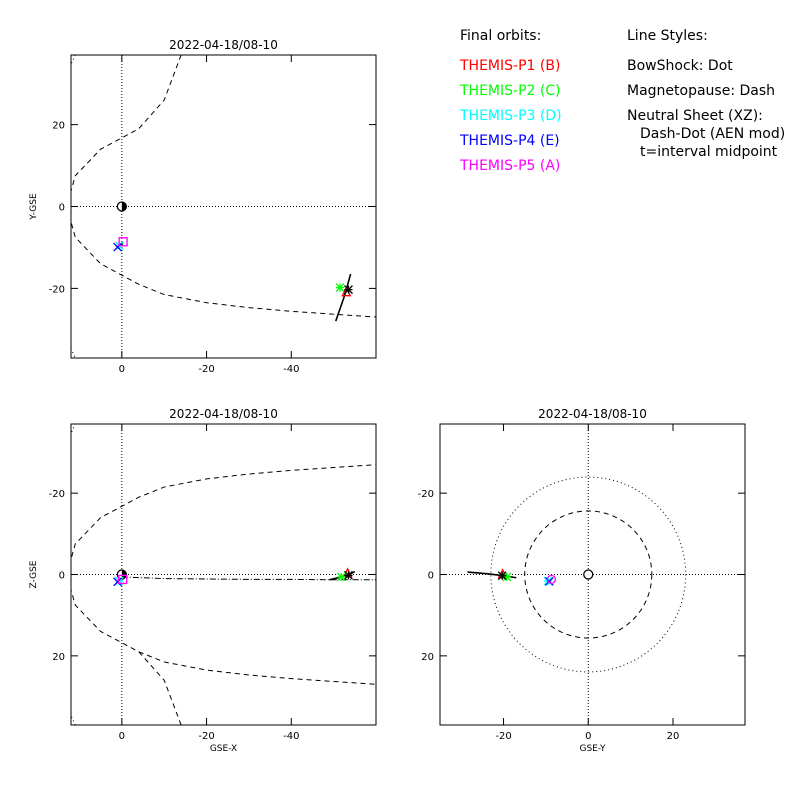  What do you see at coordinates (667, 36) in the screenshot?
I see `legend-styles-title: Line Styles:` at bounding box center [667, 36].